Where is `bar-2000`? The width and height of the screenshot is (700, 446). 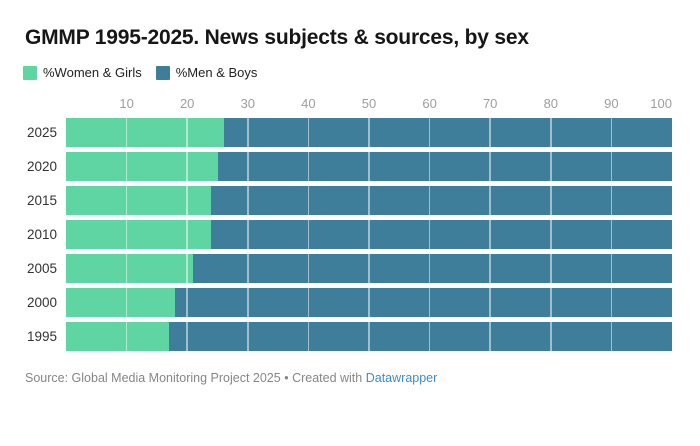 bar-2000 is located at coordinates (369, 302).